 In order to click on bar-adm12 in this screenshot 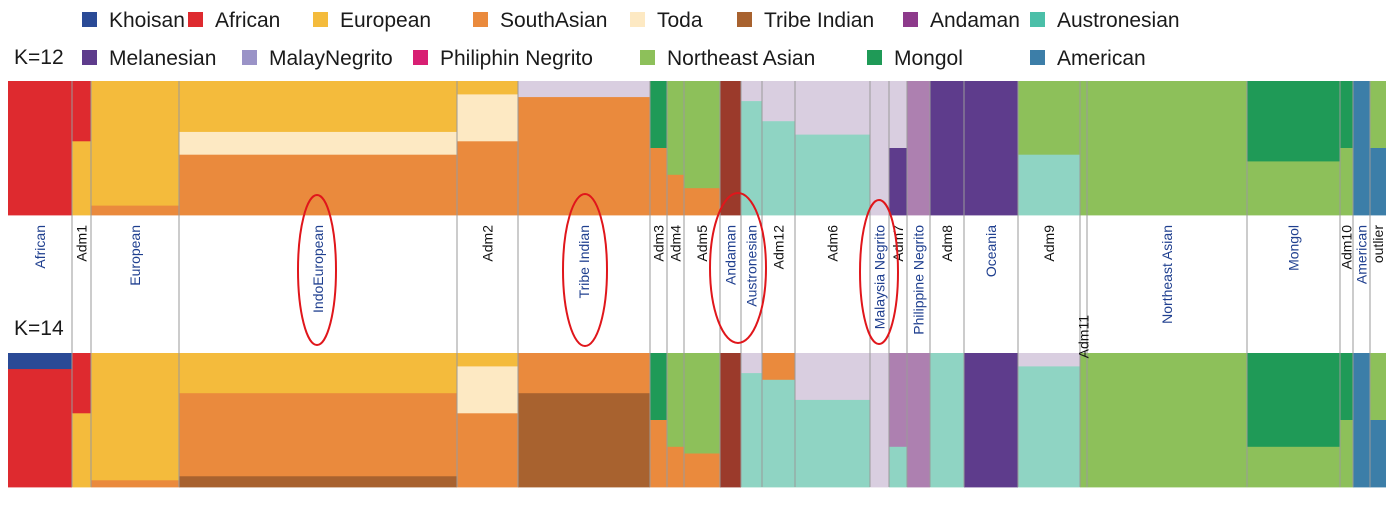, I will do `click(778, 420)`.